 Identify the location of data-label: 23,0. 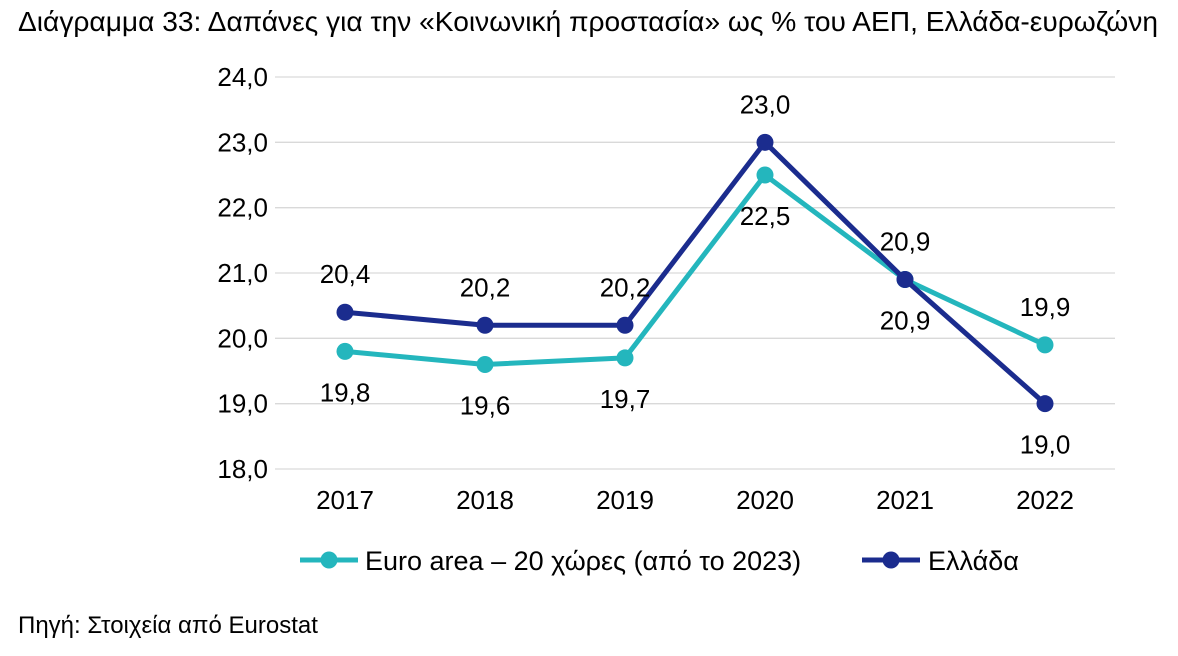
(765, 104).